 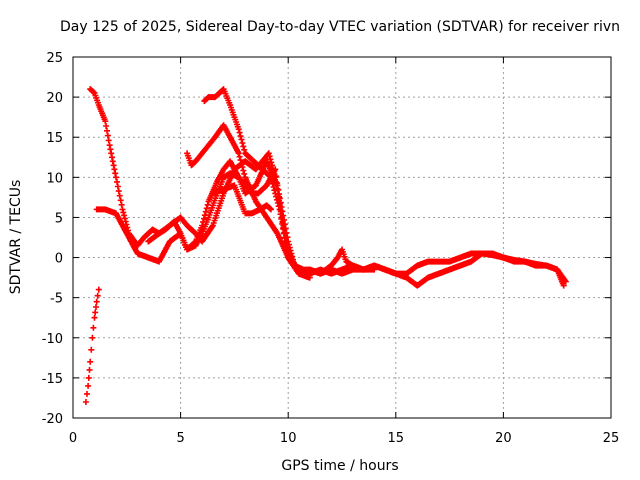 What do you see at coordinates (54, 58) in the screenshot?
I see `y-tick-label: 25` at bounding box center [54, 58].